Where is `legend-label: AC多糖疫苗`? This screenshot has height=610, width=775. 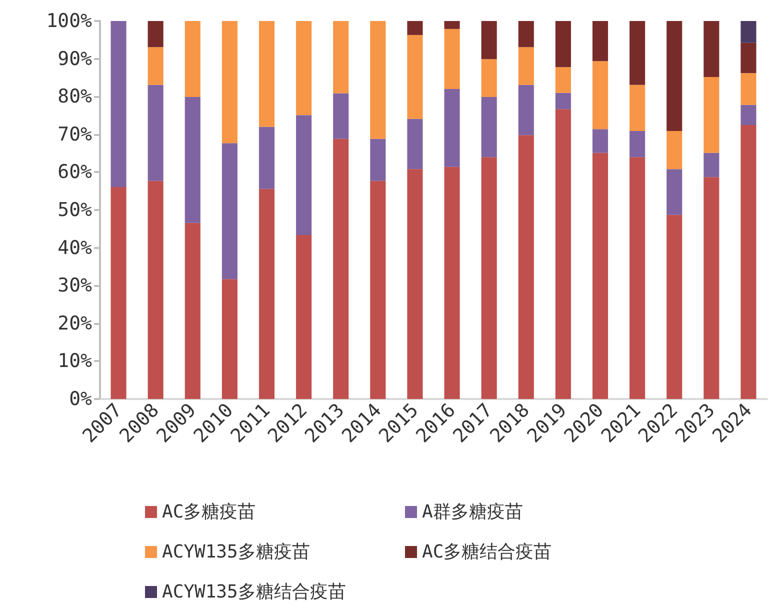
legend-label: AC多糖疫苗 is located at coordinates (209, 512).